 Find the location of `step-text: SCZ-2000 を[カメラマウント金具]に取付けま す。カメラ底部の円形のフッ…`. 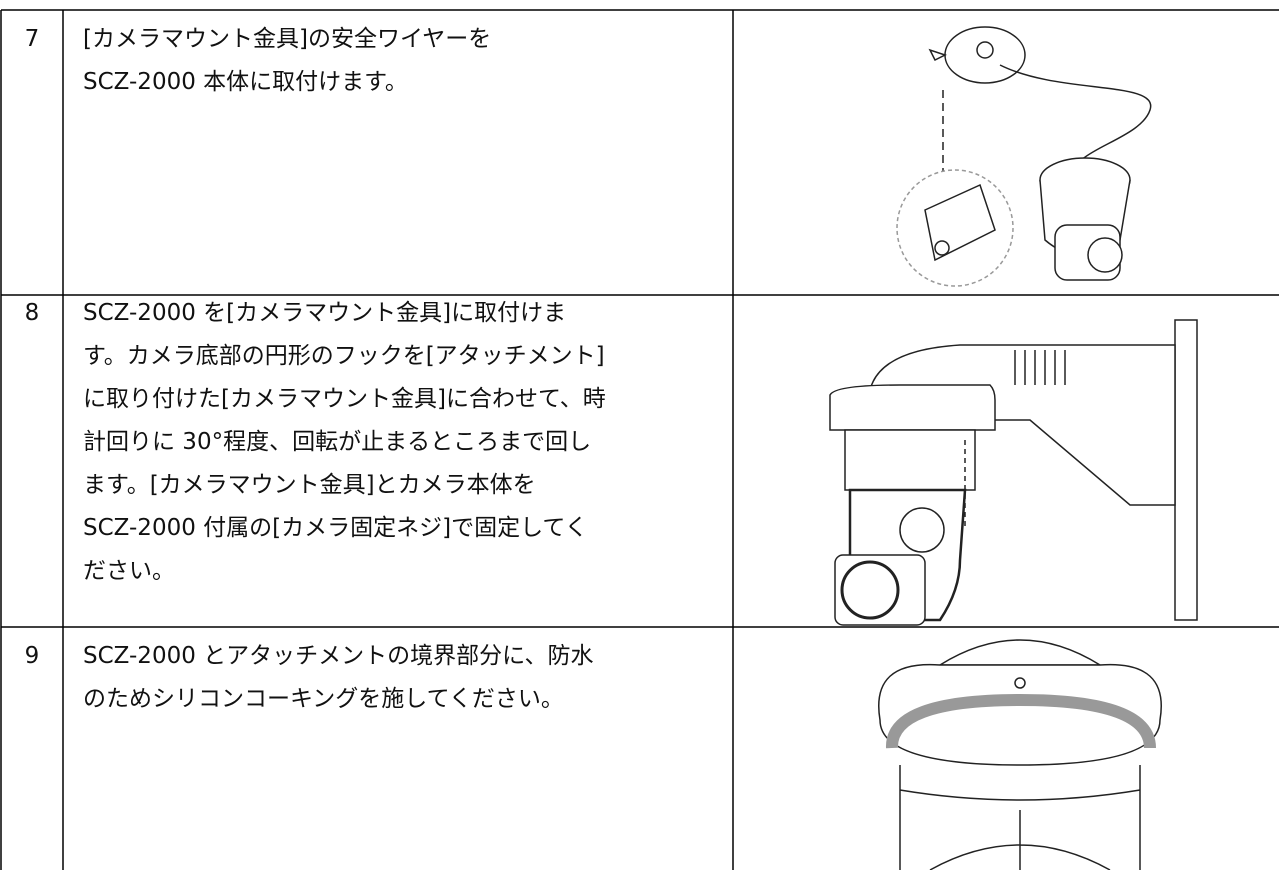

step-text: SCZ-2000 を[カメラマウント金具]に取付けま す。カメラ底部の円形のフッ… is located at coordinates (344, 442).